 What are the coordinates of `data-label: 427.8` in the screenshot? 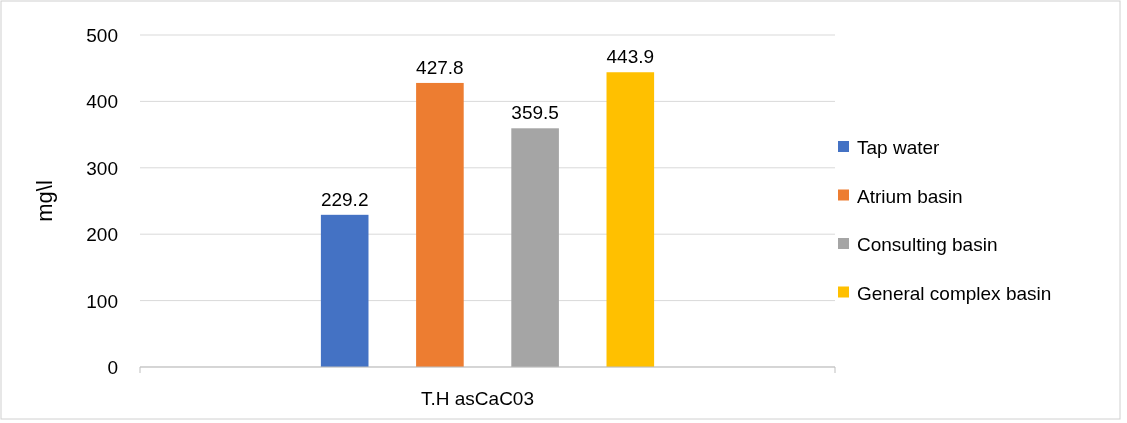 It's located at (440, 67).